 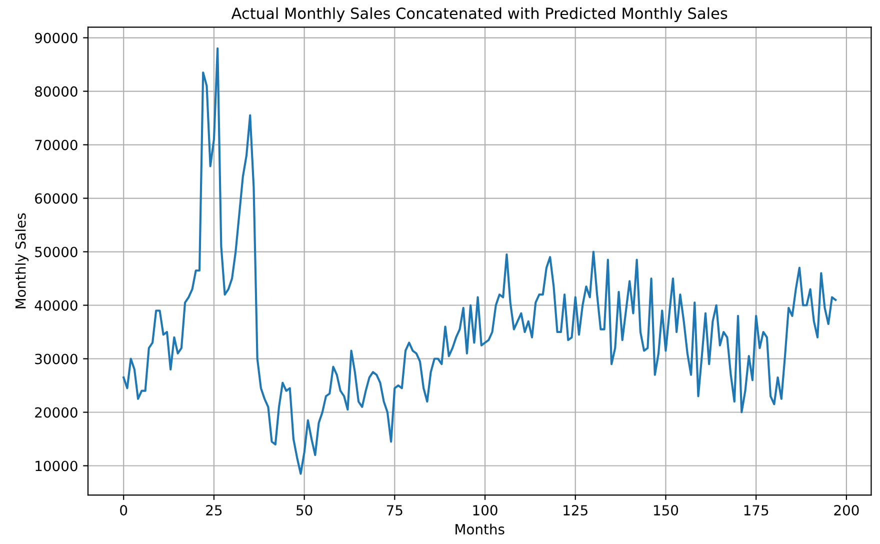 What do you see at coordinates (480, 529) in the screenshot?
I see `x-axis-title: Months` at bounding box center [480, 529].